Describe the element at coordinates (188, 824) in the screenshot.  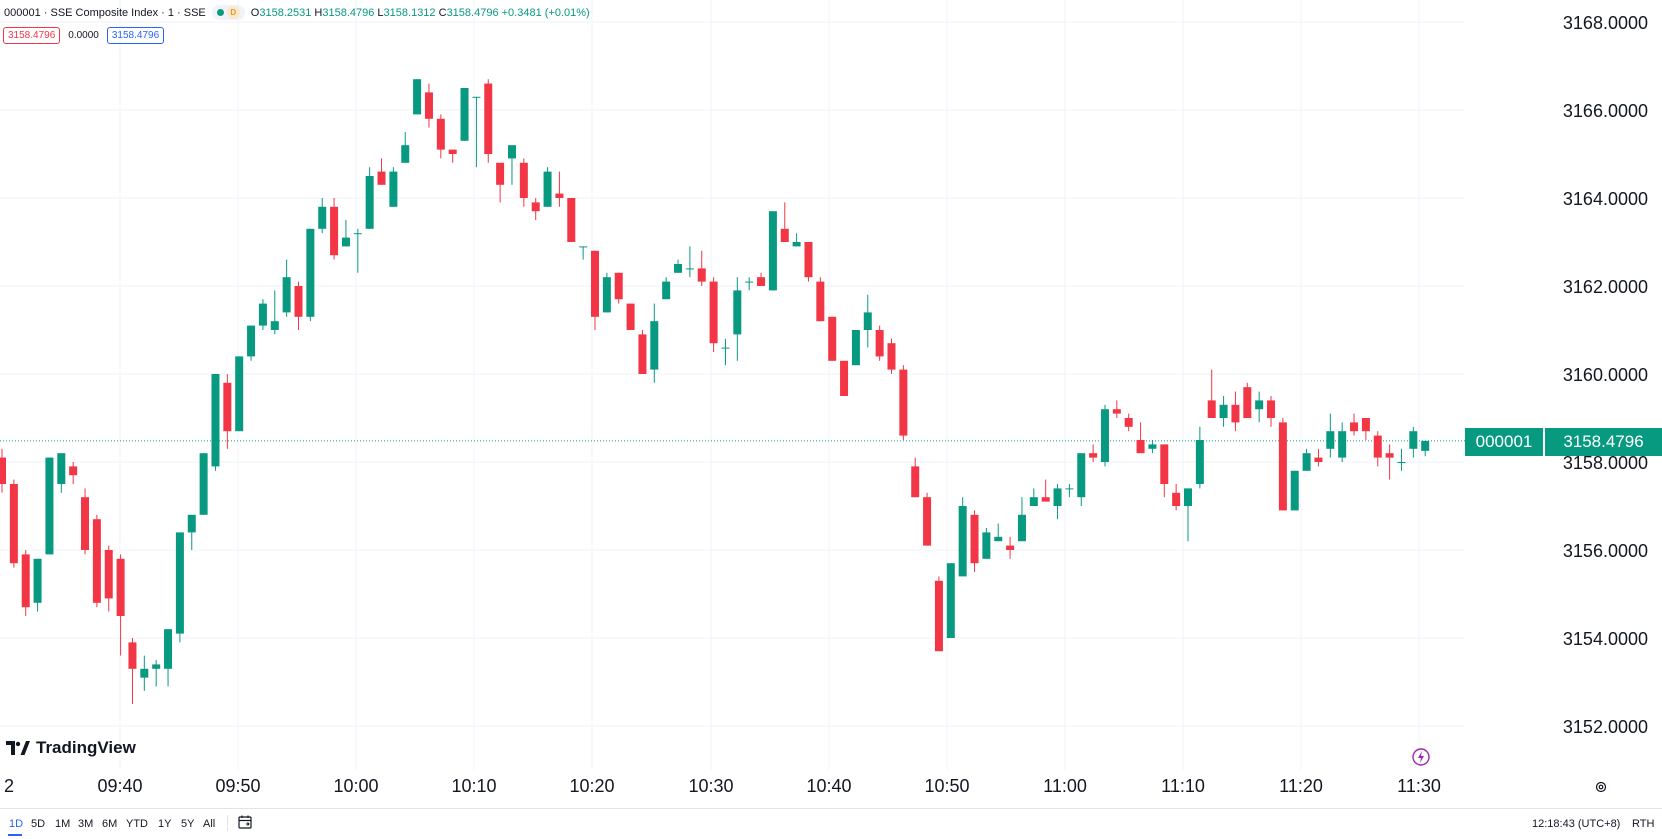
I see `range-5y-button: 5Y` at that location.